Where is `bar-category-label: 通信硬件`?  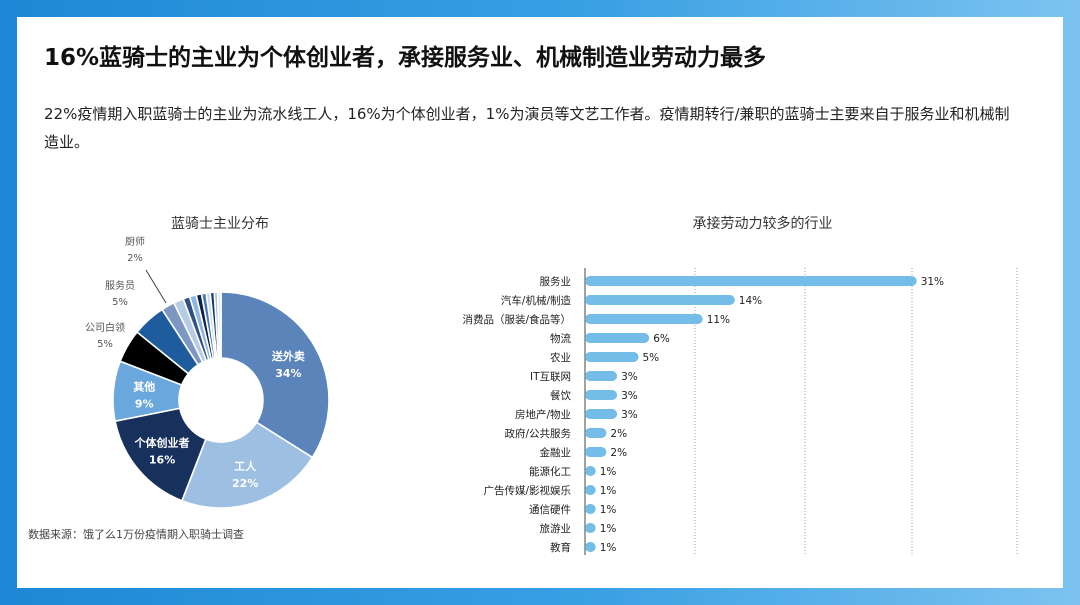 bar-category-label: 通信硬件 is located at coordinates (550, 510).